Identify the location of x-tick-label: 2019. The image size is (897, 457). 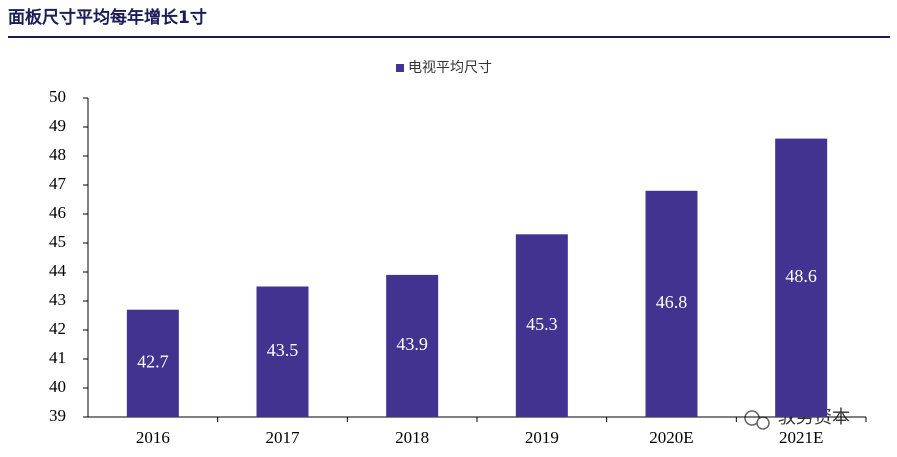
(542, 437).